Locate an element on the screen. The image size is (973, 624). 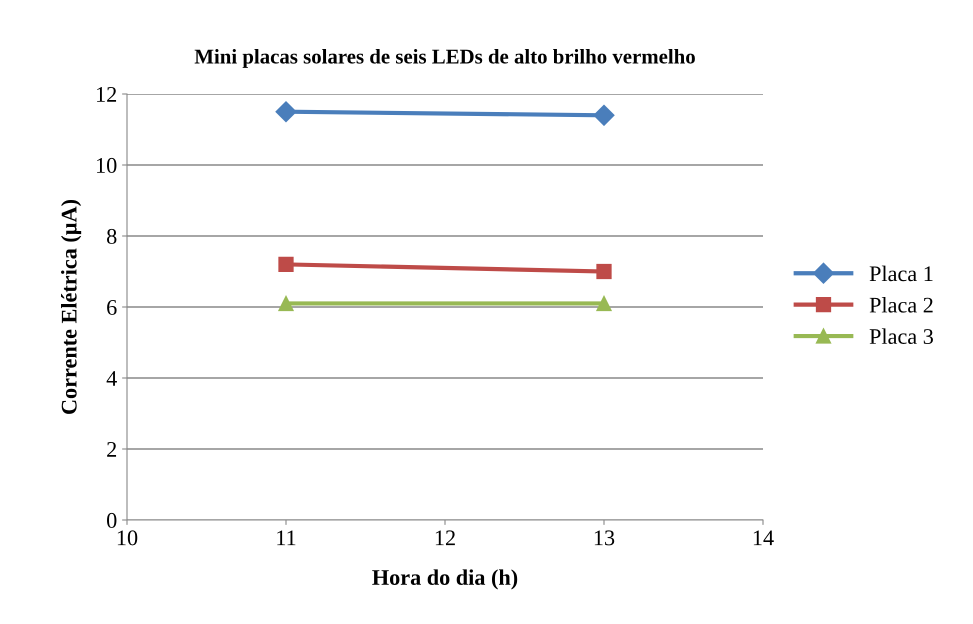
x-axis-title: Hora do dia (h) is located at coordinates (445, 579).